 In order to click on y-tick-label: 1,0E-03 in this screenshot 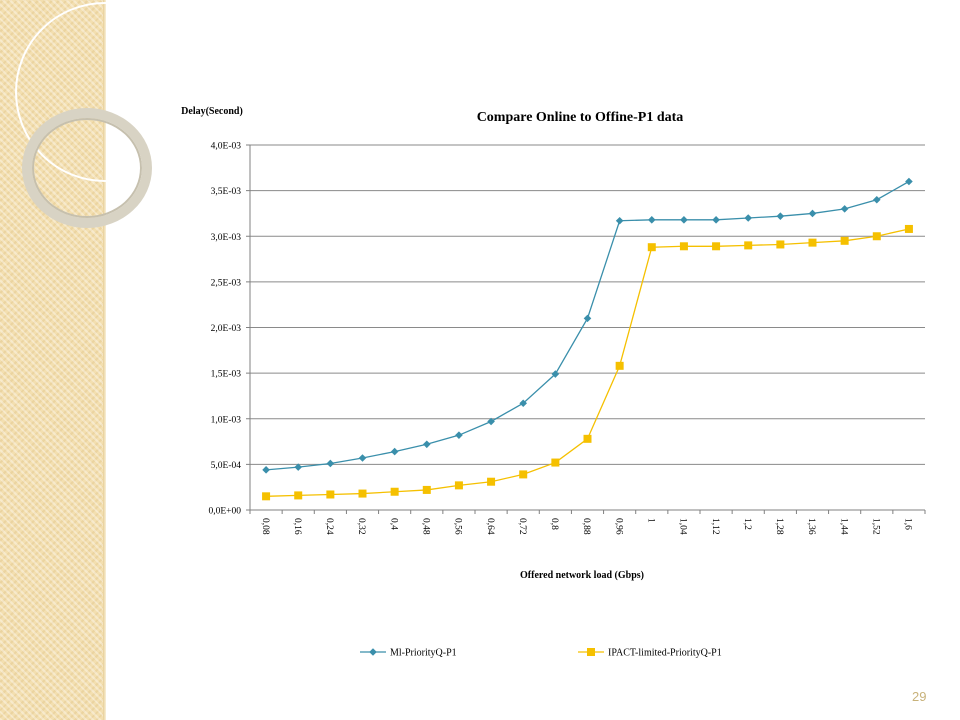, I will do `click(226, 420)`.